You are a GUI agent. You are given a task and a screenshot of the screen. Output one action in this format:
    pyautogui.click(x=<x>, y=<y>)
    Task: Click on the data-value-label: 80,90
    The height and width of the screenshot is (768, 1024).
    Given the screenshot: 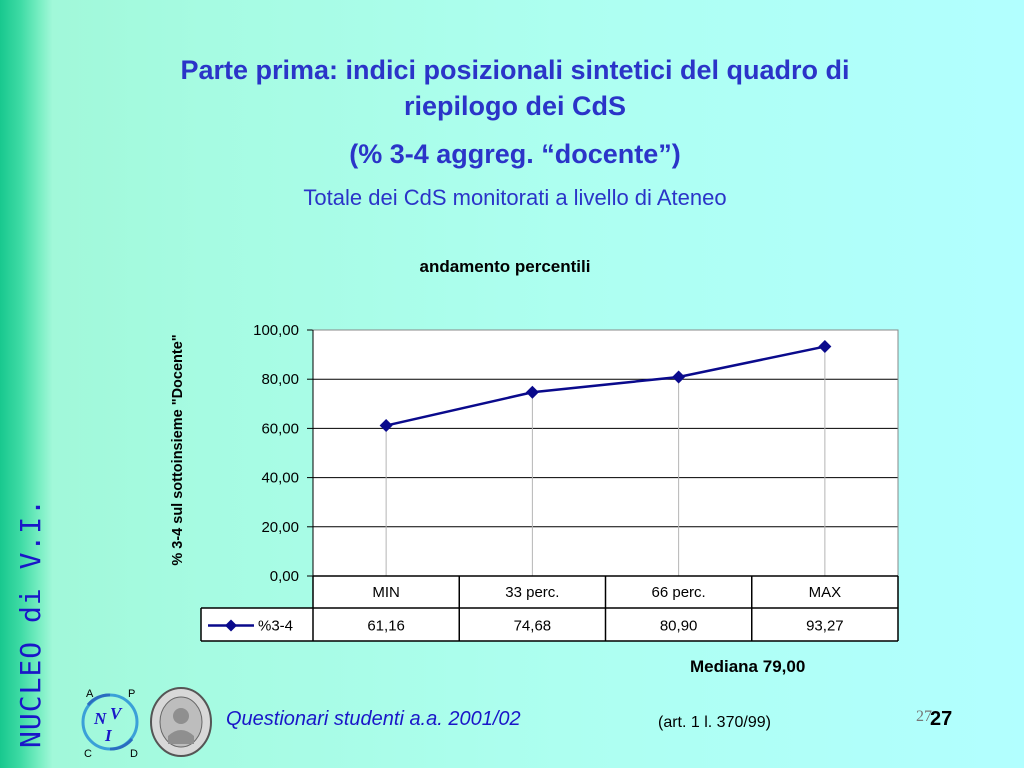 What is the action you would take?
    pyautogui.click(x=679, y=626)
    